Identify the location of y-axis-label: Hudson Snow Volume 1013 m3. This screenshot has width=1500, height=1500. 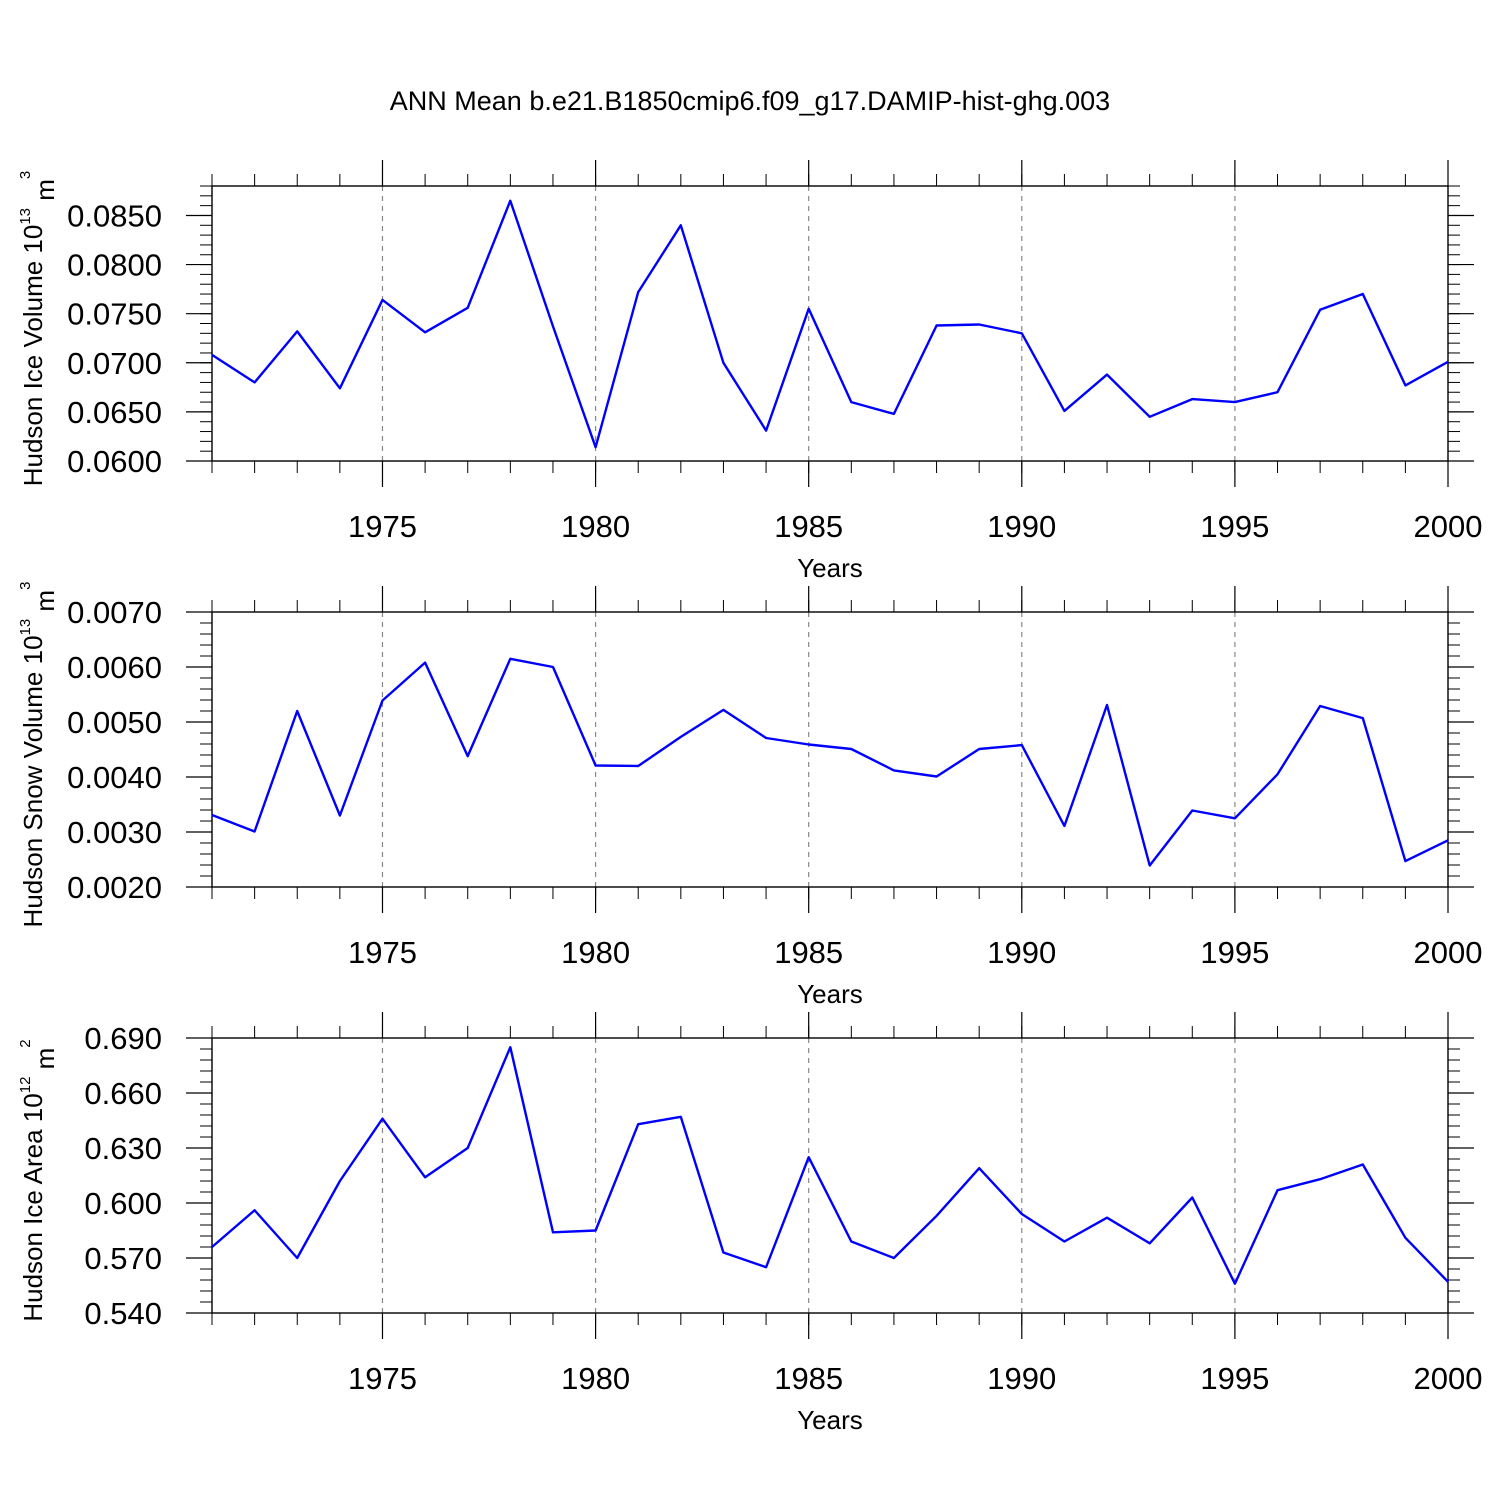
(38, 755).